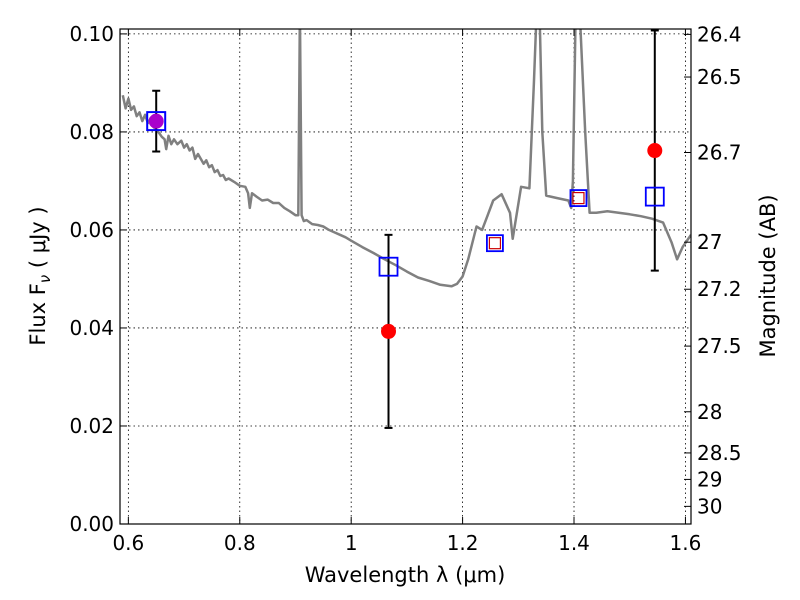  I want to click on x-tick-label: 1.2, so click(463, 543).